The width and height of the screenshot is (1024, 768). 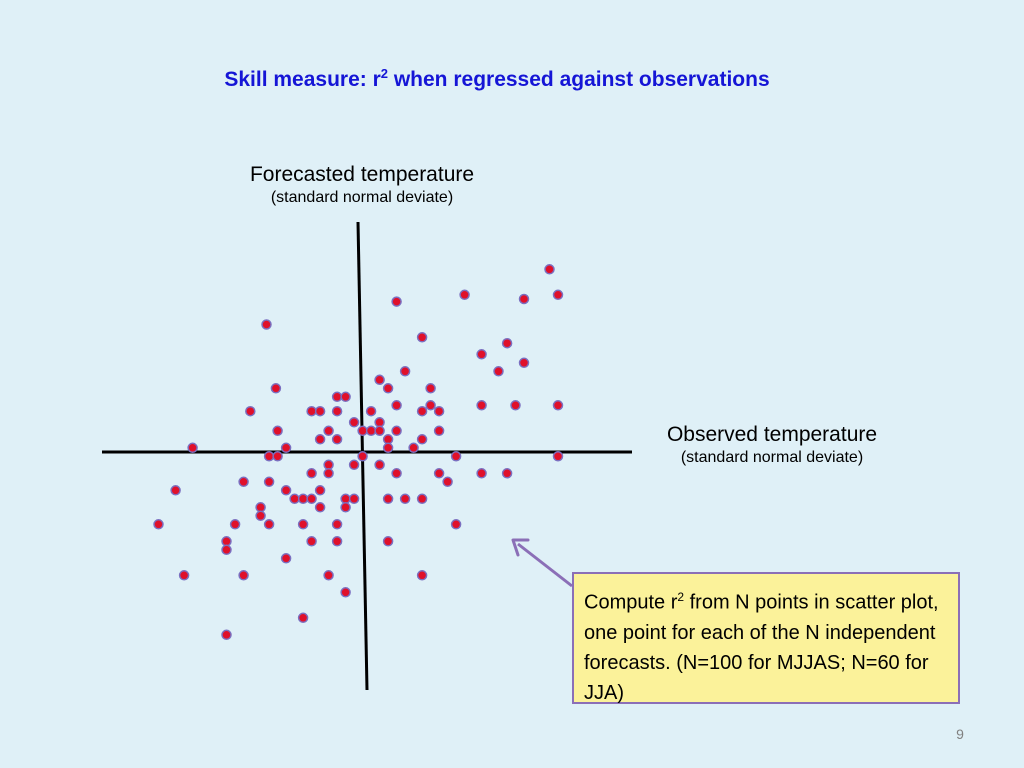 What do you see at coordinates (579, 79) in the screenshot?
I see `title-suffix: when regressed against observations` at bounding box center [579, 79].